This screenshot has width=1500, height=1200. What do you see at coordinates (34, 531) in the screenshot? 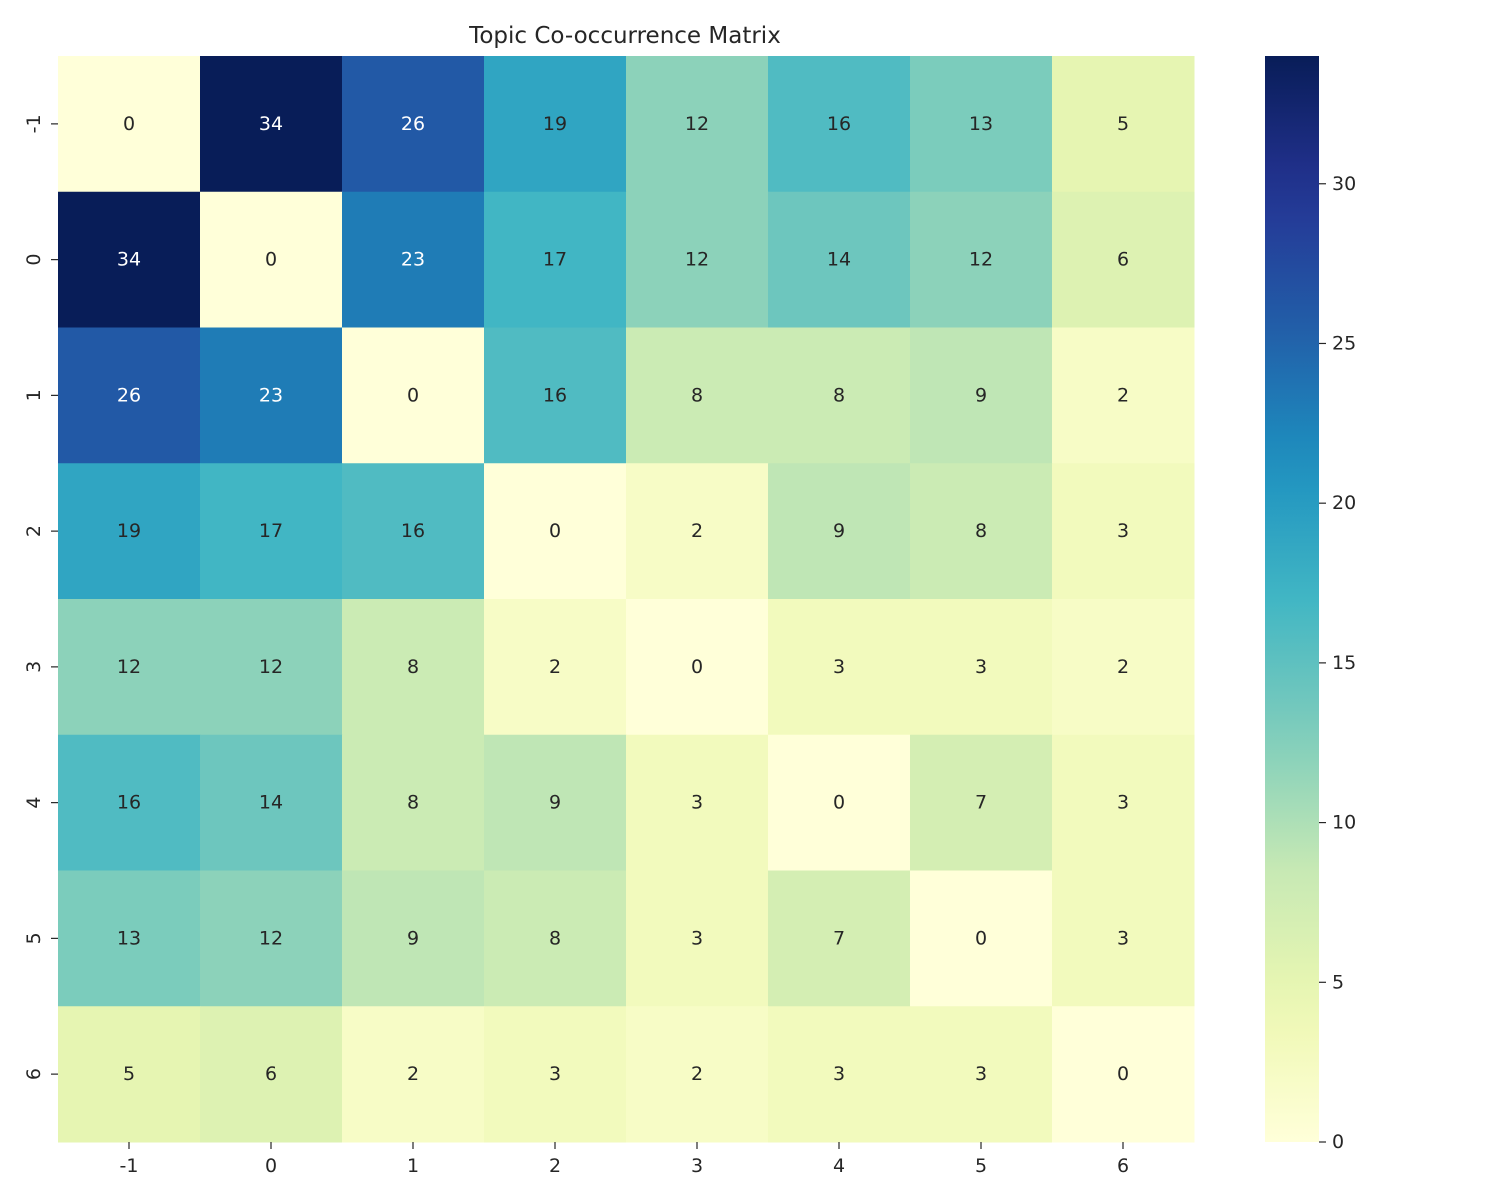
I see `y-tick-label: 2` at bounding box center [34, 531].